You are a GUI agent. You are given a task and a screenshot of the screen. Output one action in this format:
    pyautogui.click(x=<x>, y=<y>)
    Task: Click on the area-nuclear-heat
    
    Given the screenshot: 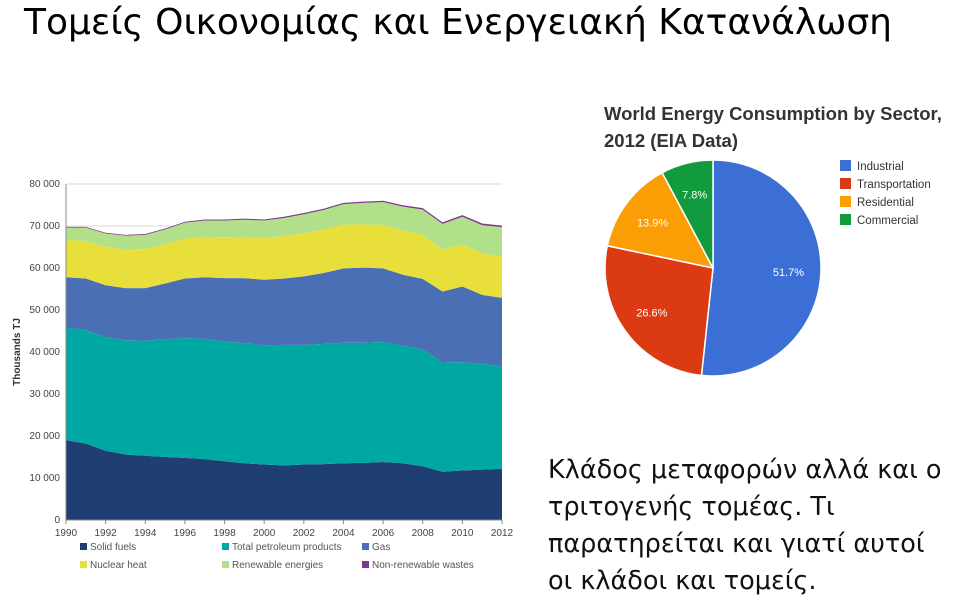 What is the action you would take?
    pyautogui.click(x=284, y=261)
    